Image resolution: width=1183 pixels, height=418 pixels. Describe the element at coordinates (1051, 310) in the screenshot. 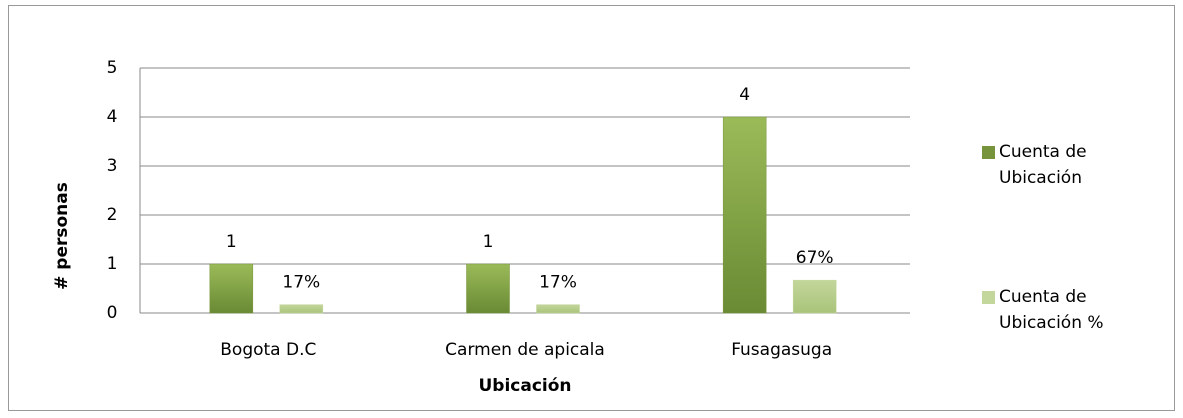

I see `legend-label: Cuenta de Ubicación %` at that location.